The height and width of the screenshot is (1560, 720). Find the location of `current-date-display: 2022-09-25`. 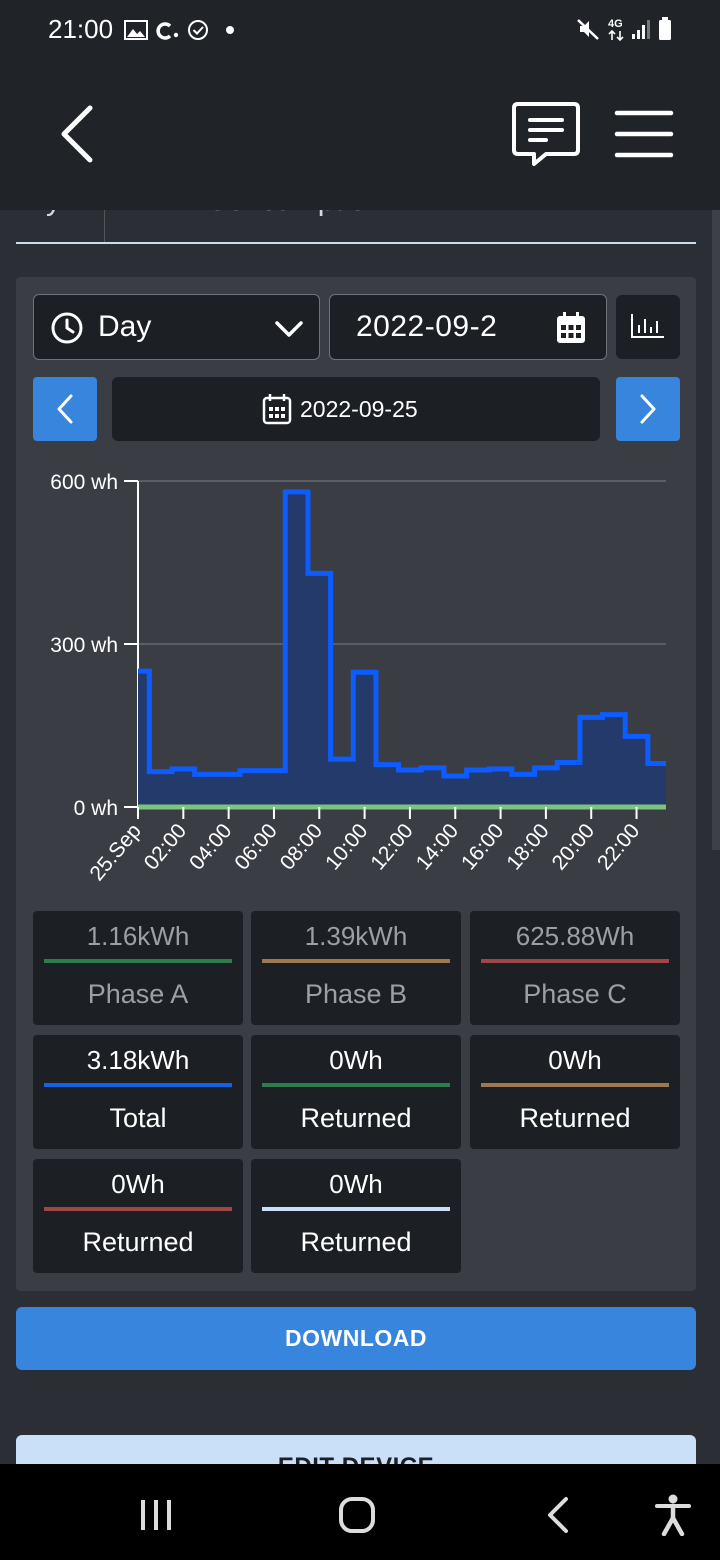

current-date-display: 2022-09-25 is located at coordinates (356, 409).